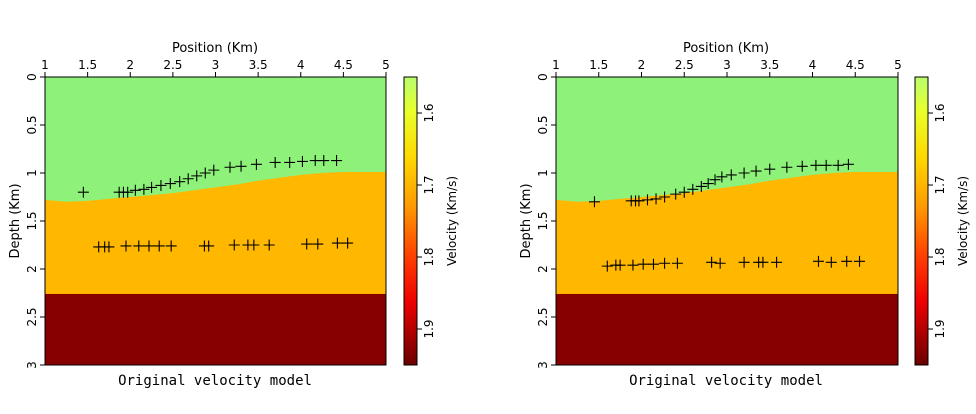 Image resolution: width=976 pixels, height=414 pixels. Describe the element at coordinates (813, 65) in the screenshot. I see `x-tick-label: 4` at that location.